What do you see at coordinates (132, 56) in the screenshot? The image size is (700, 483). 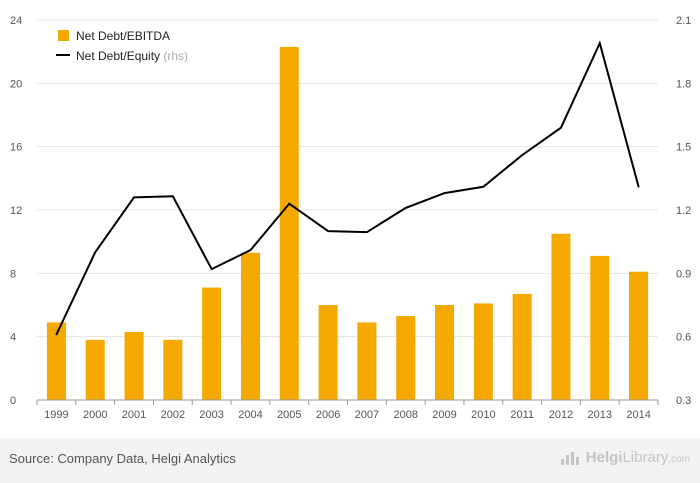 I see `legend-line-label: Net Debt/Equity (rhs)` at bounding box center [132, 56].